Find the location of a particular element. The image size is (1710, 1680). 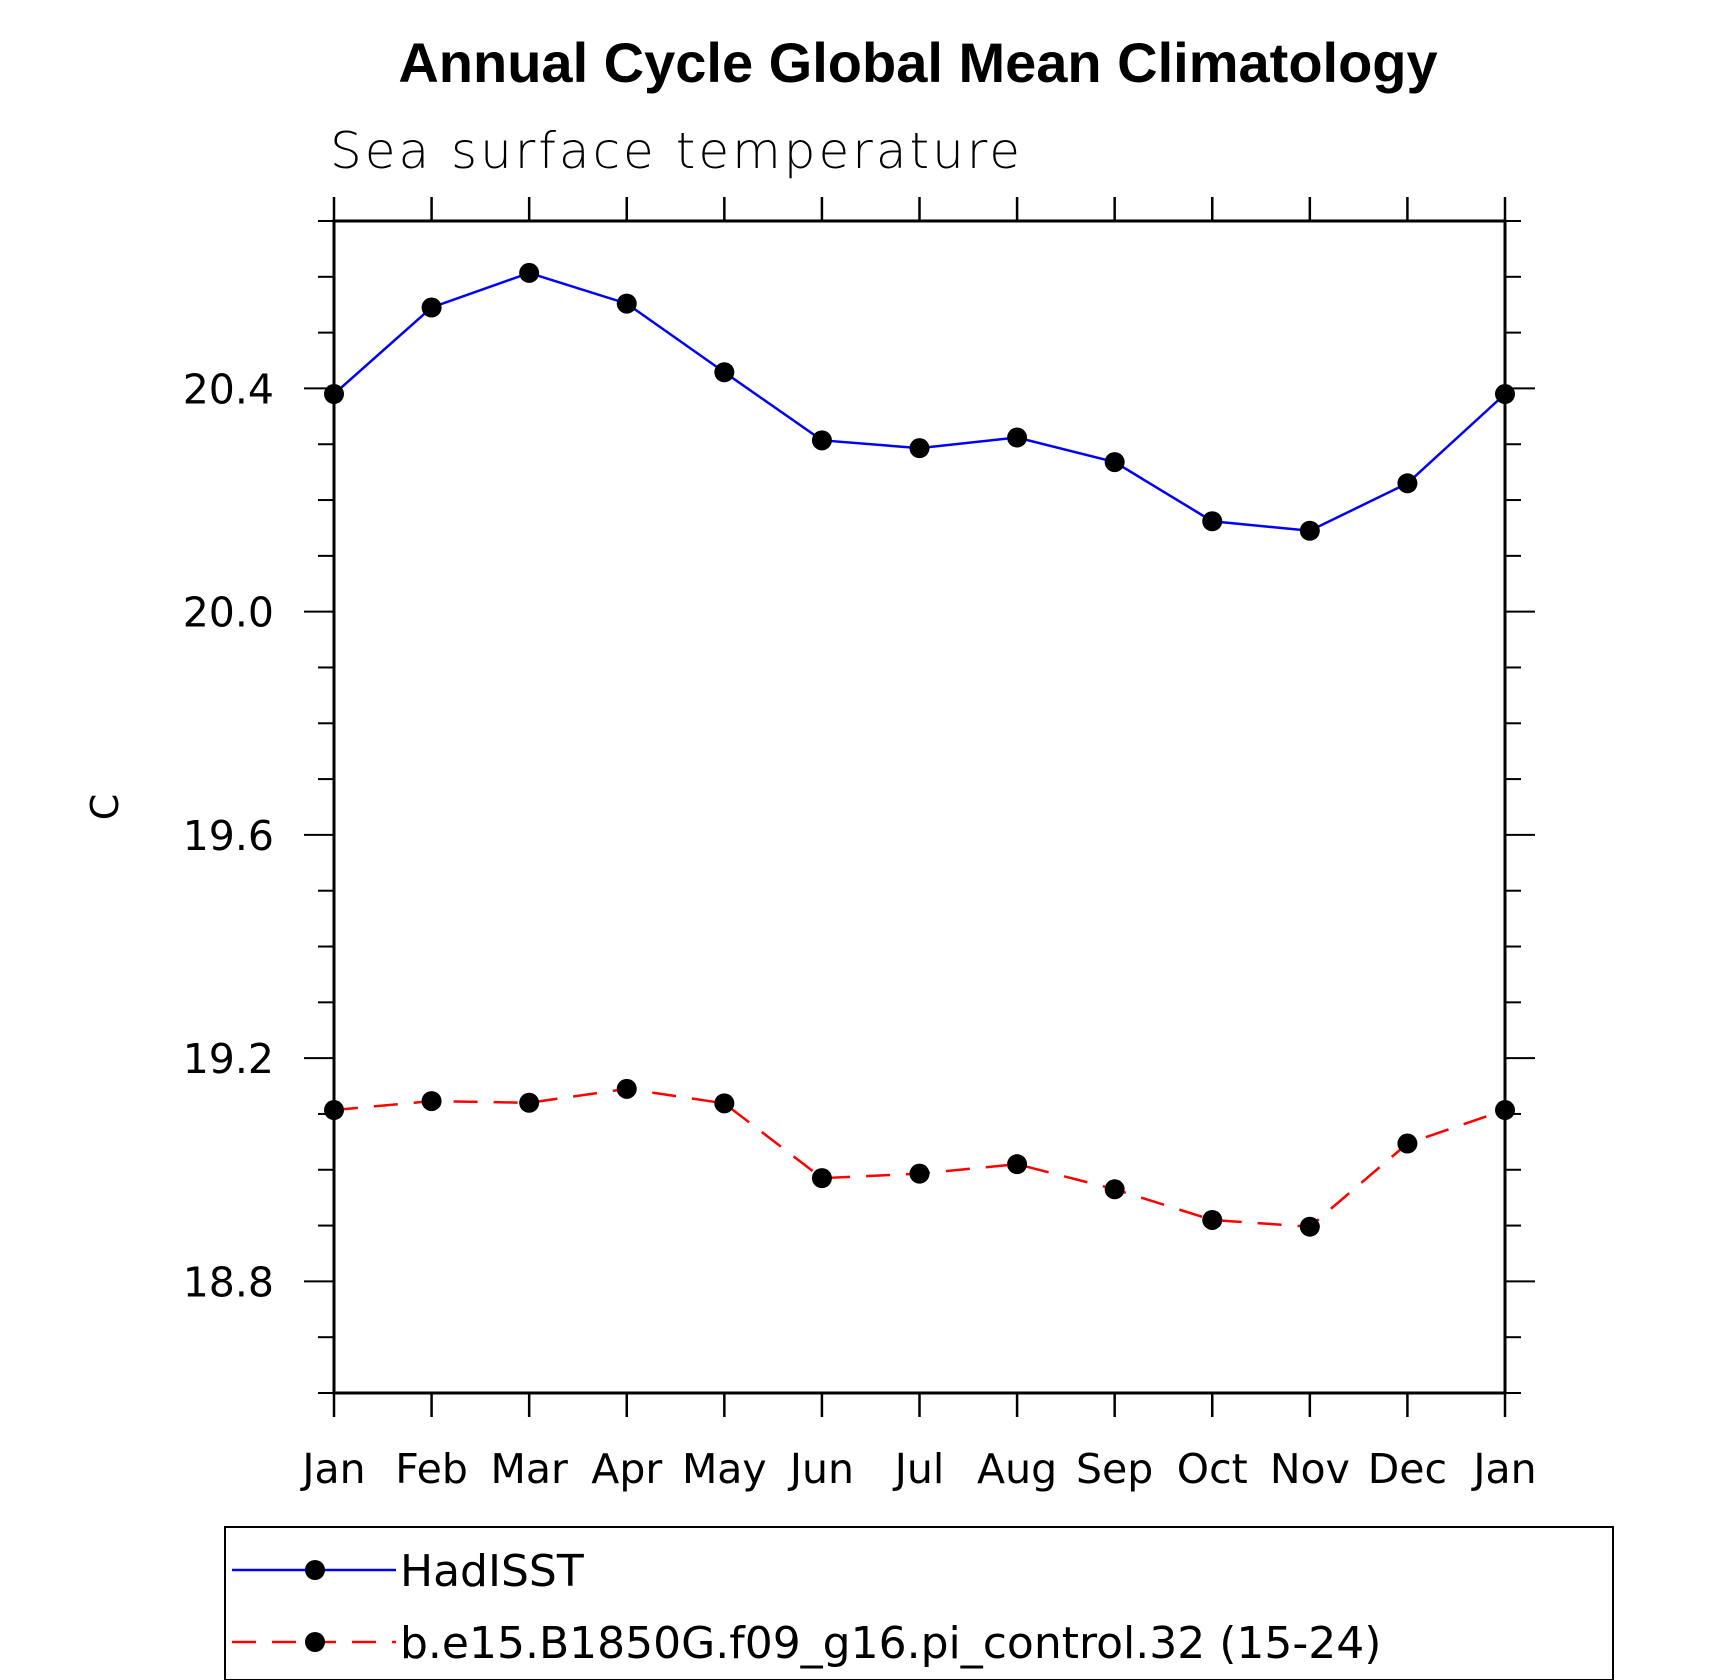

legend-marker-model is located at coordinates (315, 1642).